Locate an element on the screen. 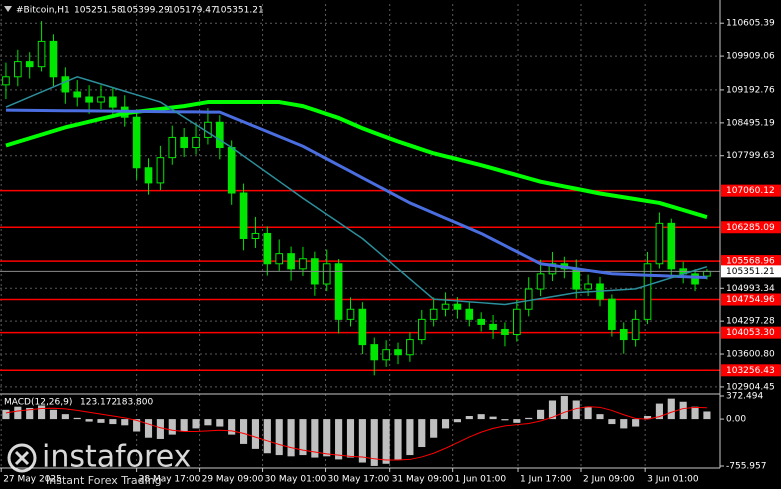 This screenshot has width=781, height=489. y-tick-label: 104993.34 is located at coordinates (750, 289).